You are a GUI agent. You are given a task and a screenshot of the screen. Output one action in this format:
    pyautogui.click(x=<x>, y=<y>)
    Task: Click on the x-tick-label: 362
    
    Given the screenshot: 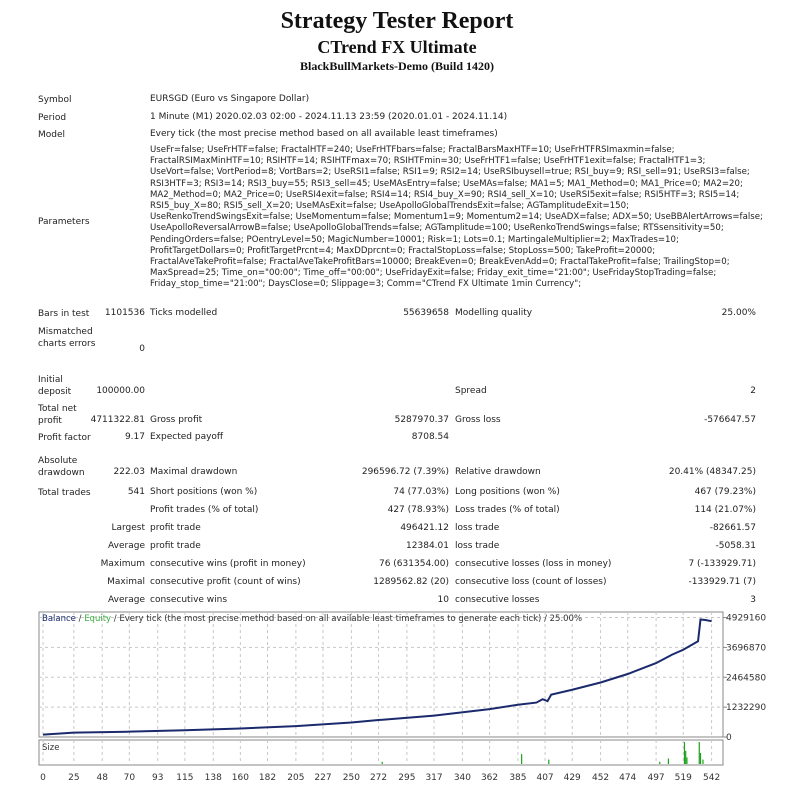 What is the action you would take?
    pyautogui.click(x=489, y=778)
    